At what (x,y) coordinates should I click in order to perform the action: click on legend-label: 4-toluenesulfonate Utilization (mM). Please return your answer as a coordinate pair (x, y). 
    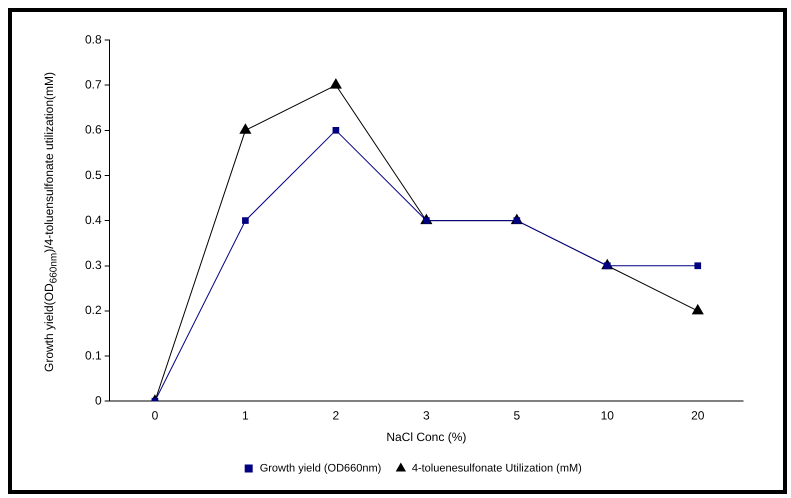
    Looking at the image, I should click on (497, 468).